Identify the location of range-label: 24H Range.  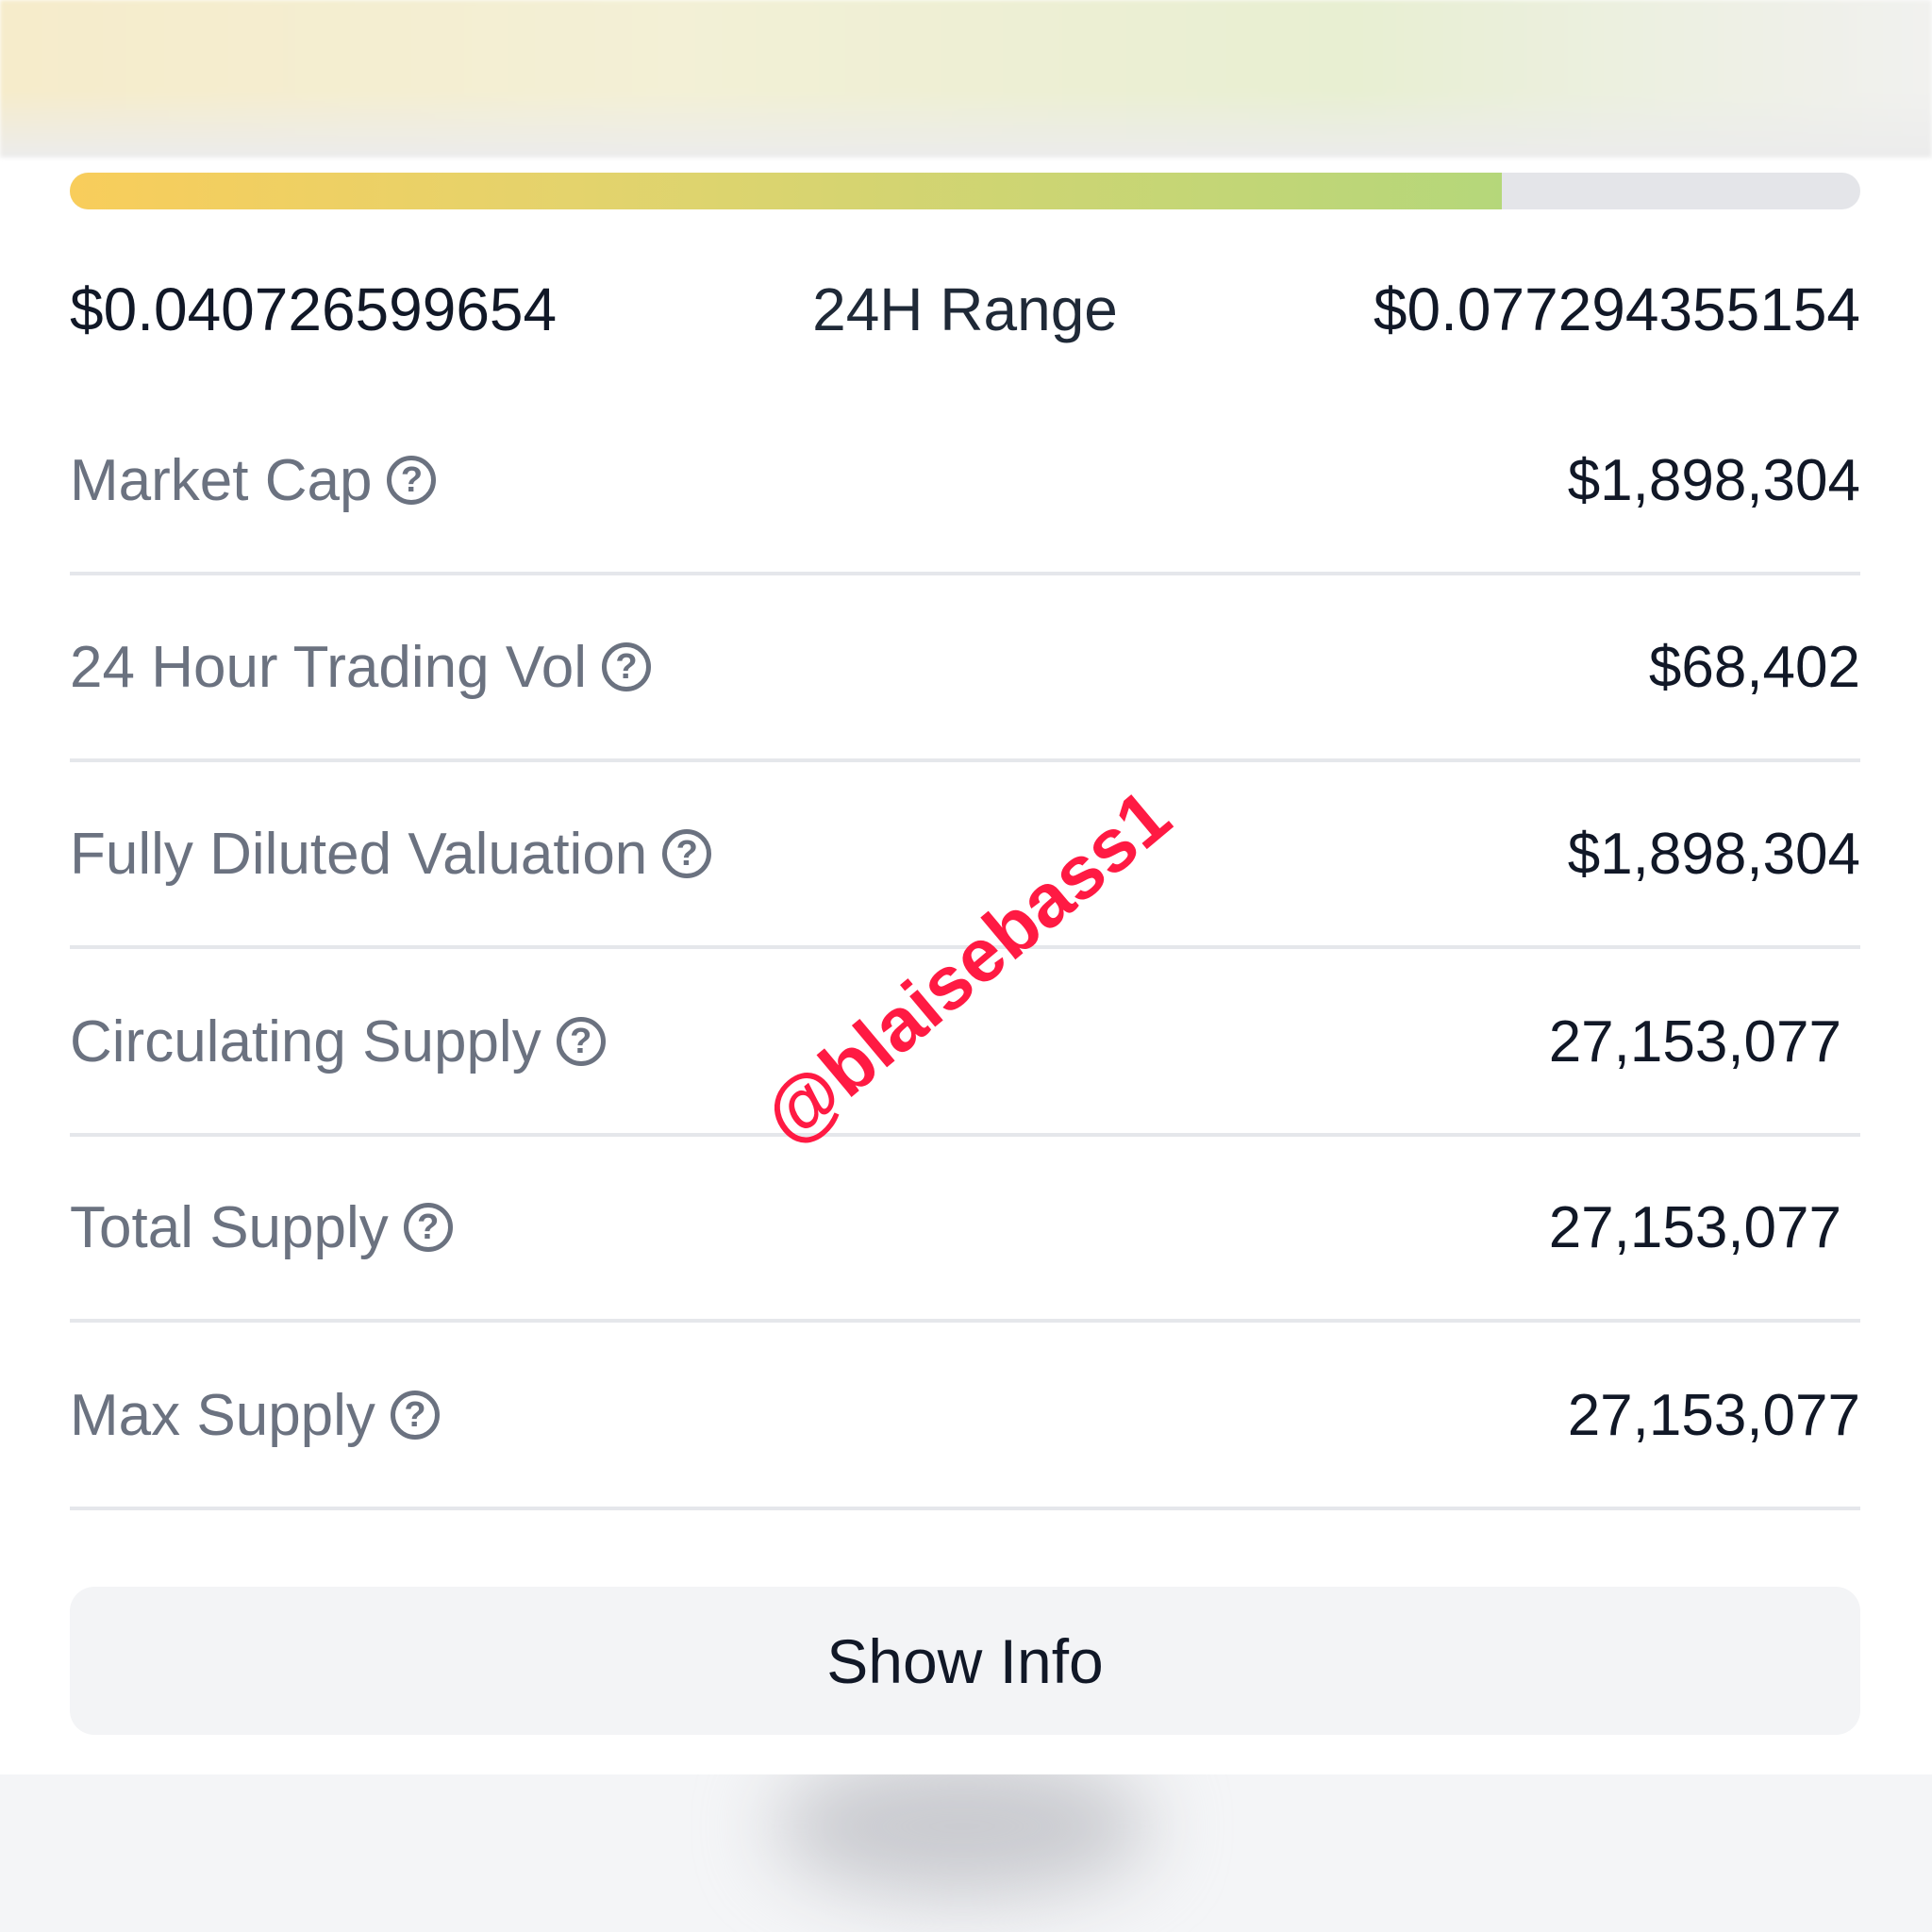
(965, 309).